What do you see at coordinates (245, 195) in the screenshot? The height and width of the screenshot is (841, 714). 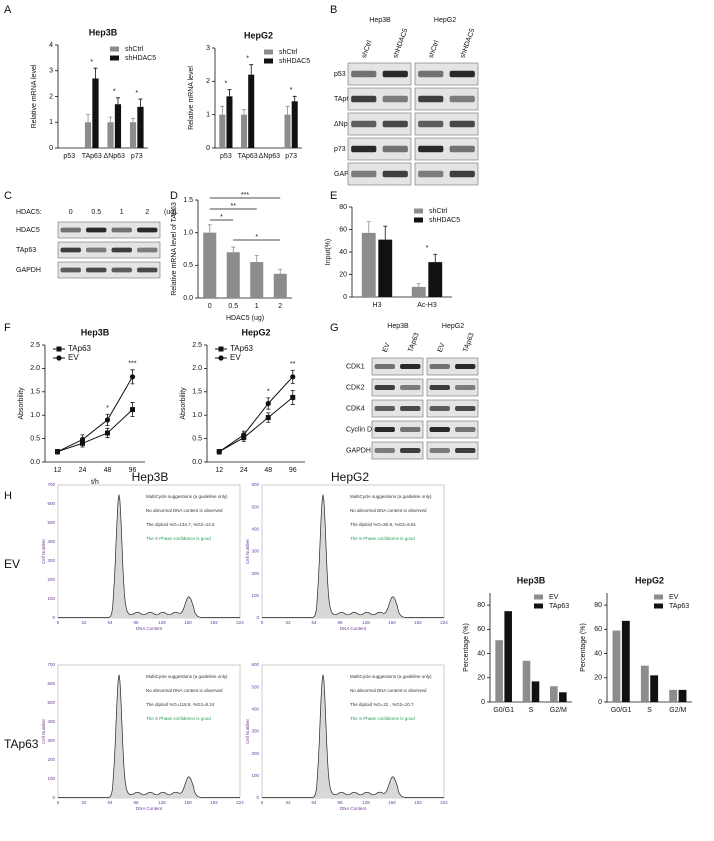 I see `significance: ***` at bounding box center [245, 195].